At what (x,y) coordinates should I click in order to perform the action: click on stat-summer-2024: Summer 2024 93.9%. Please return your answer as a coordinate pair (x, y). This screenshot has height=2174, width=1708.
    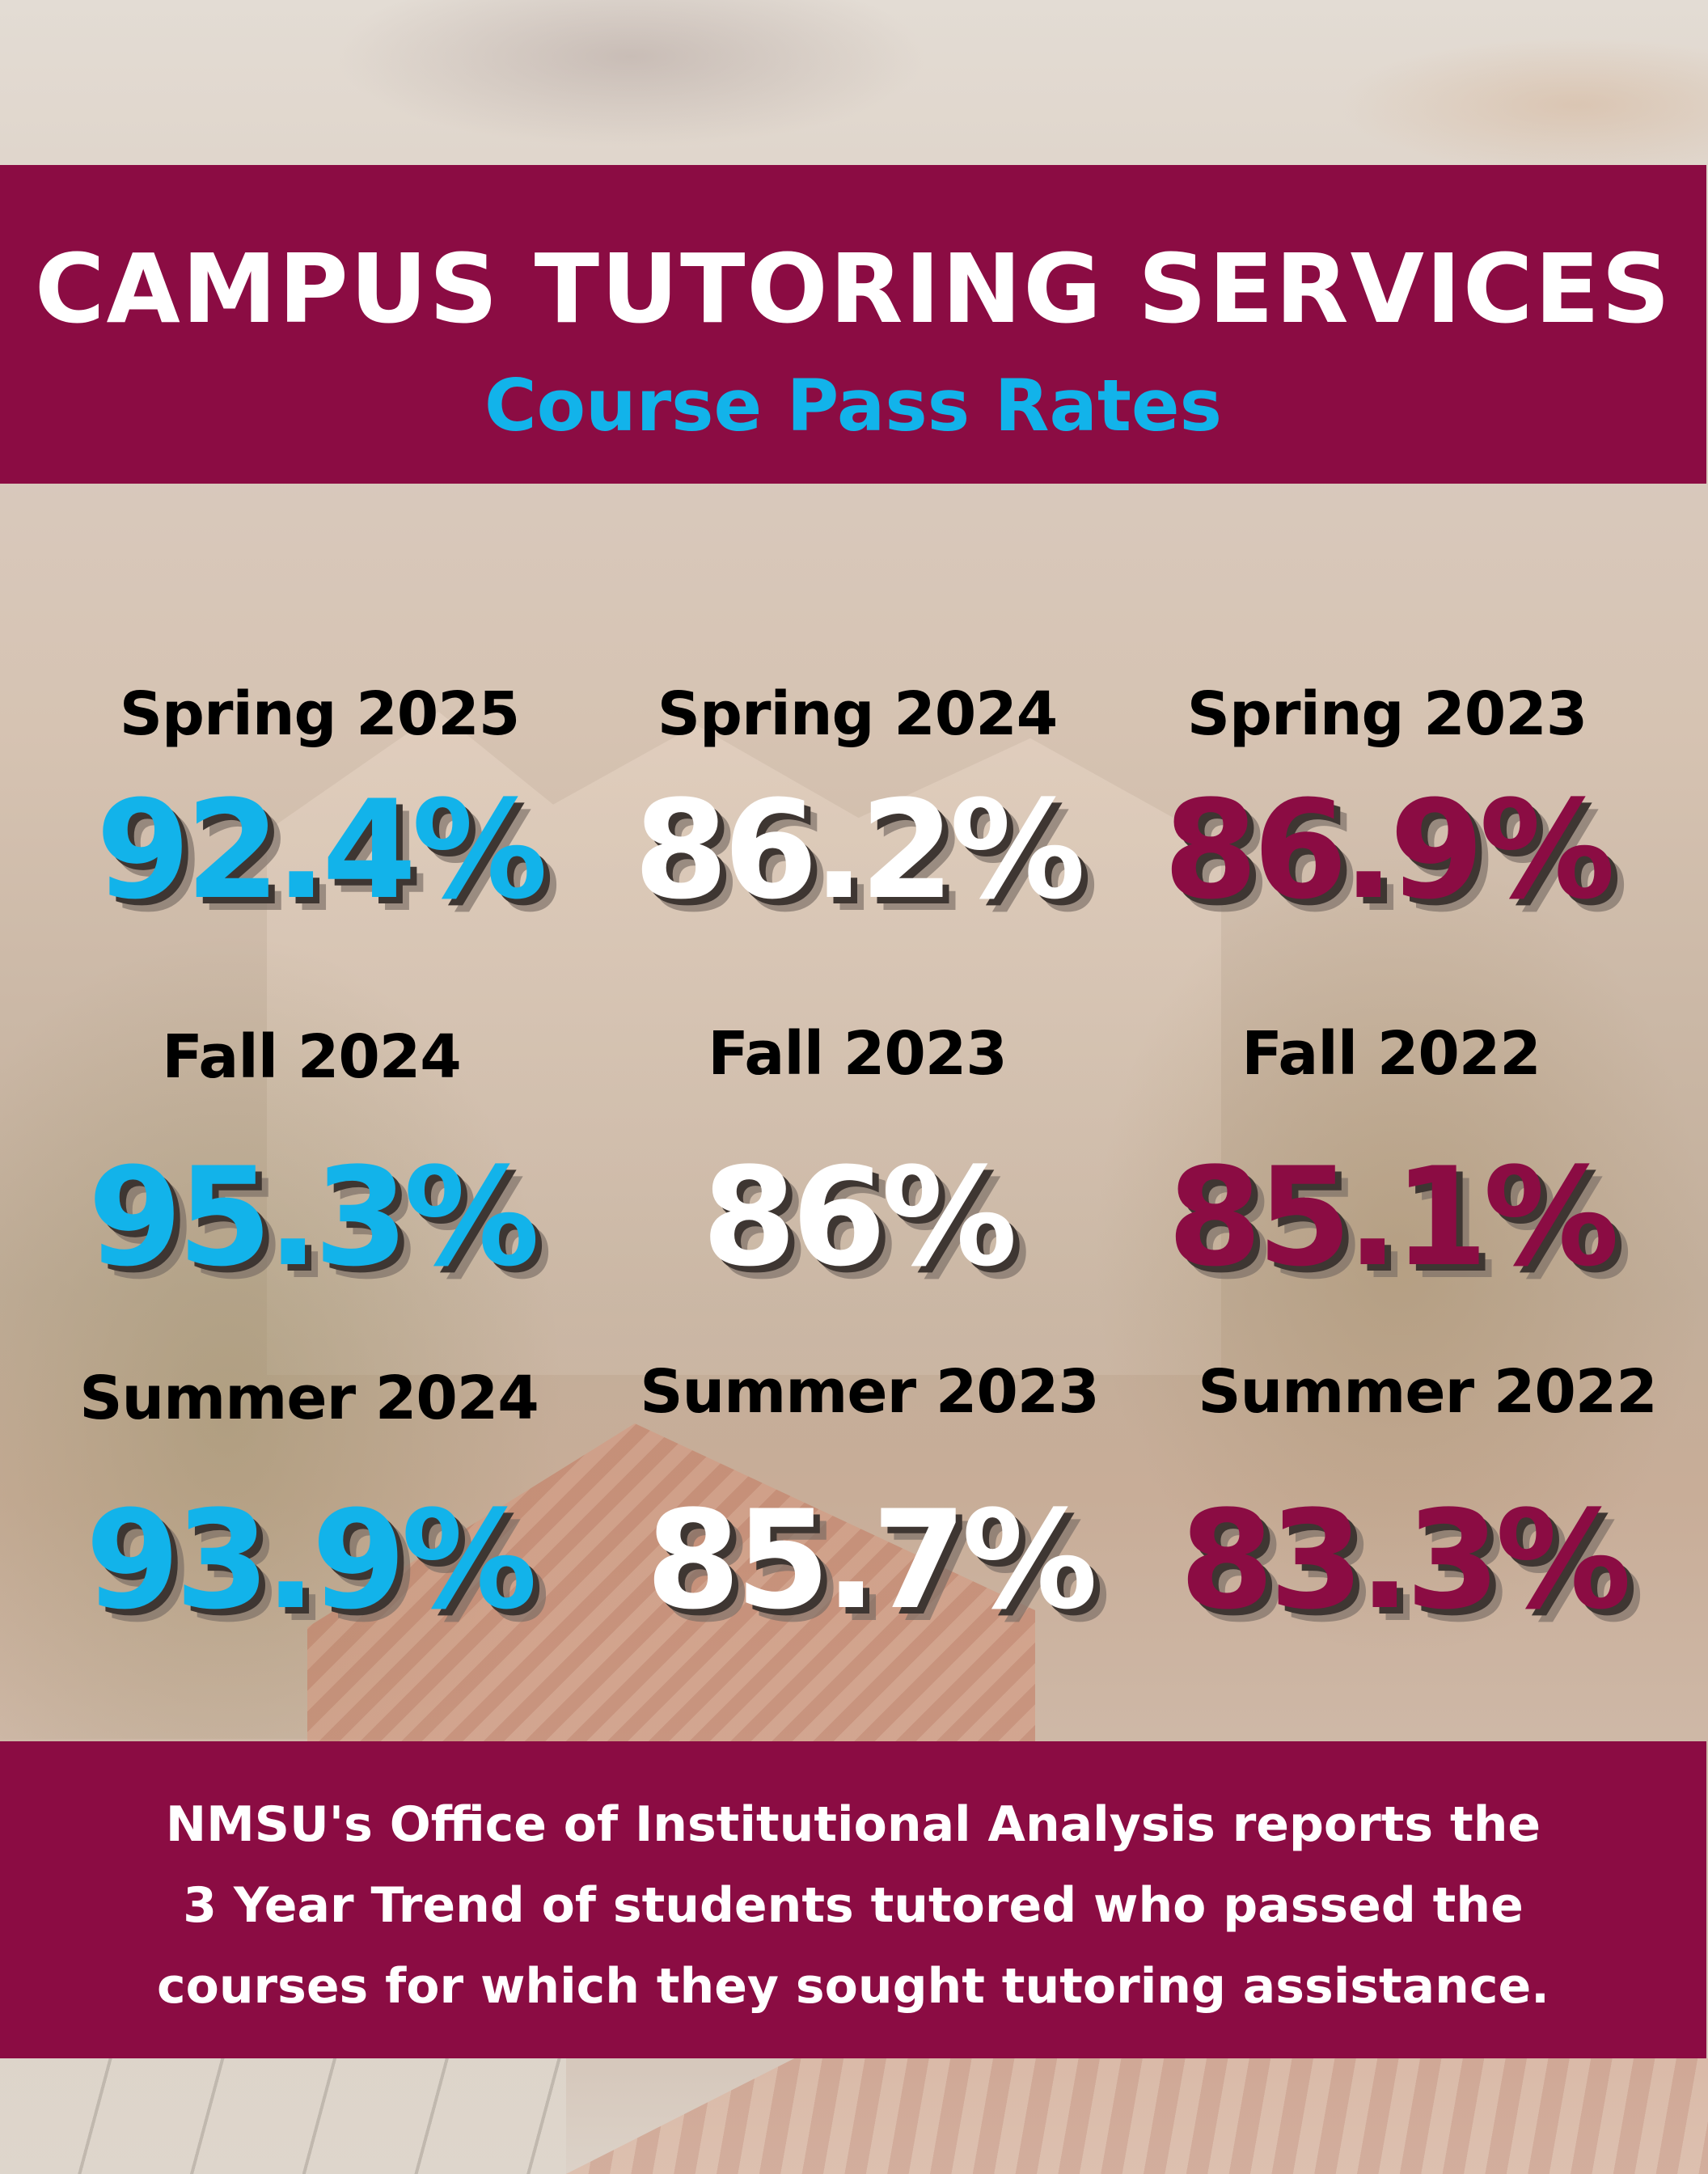
    Looking at the image, I should click on (309, 1499).